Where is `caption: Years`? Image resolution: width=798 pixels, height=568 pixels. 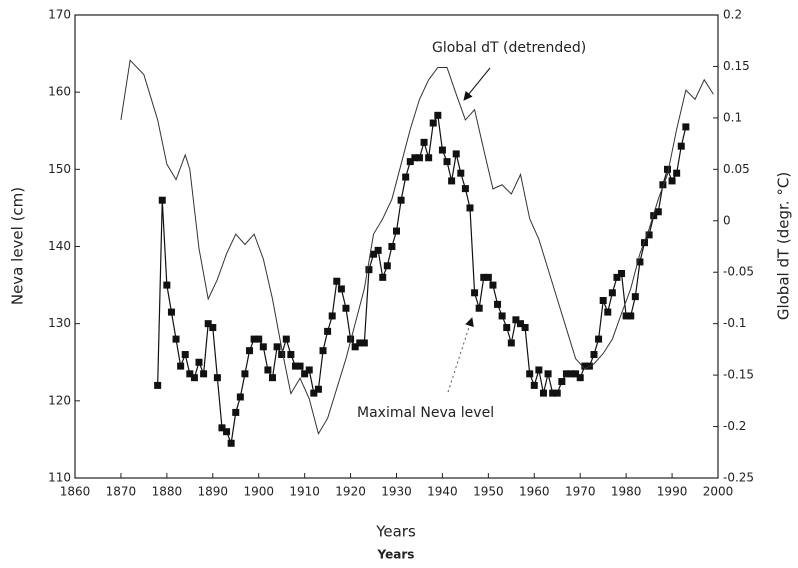 caption: Years is located at coordinates (396, 555).